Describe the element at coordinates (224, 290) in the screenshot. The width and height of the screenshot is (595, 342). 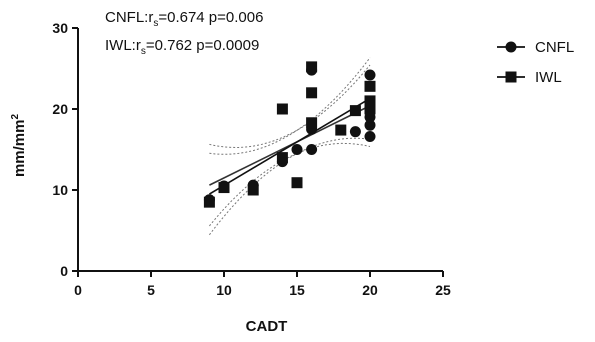
I see `x-tick-label: 10` at that location.